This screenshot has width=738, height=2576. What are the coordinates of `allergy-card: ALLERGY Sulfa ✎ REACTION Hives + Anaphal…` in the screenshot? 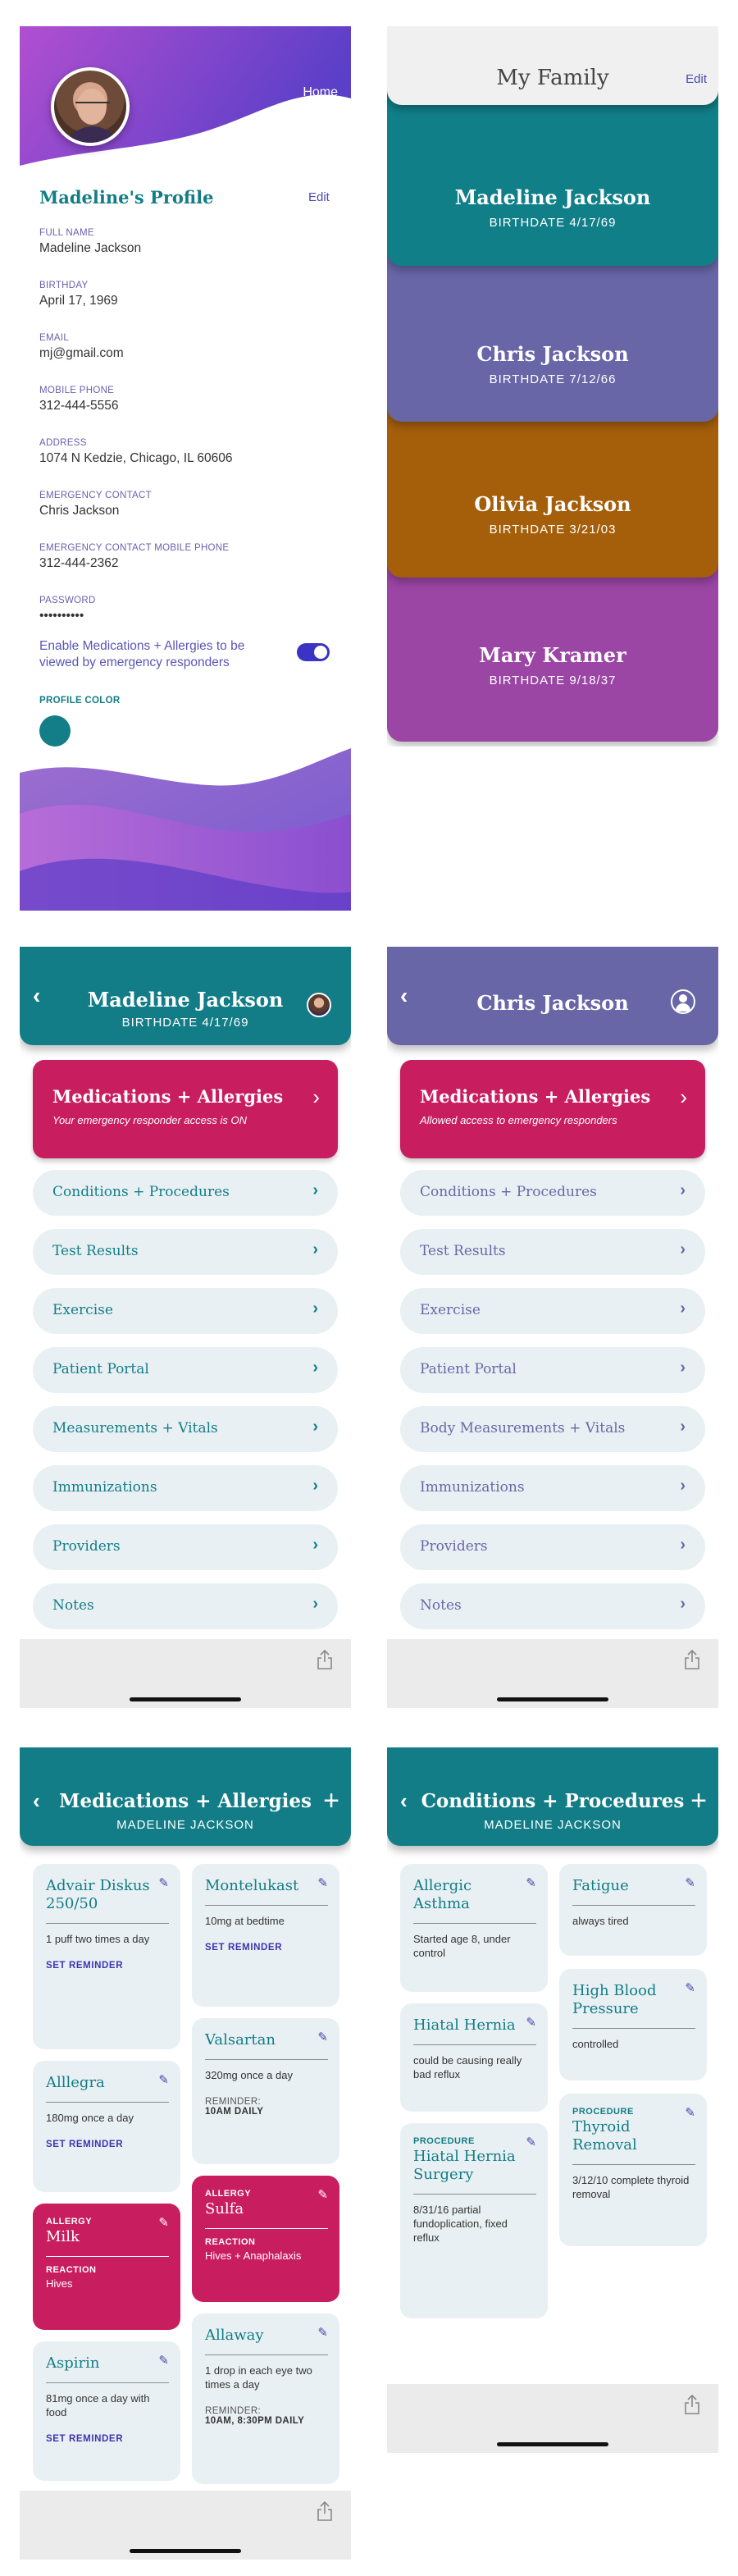 It's located at (265, 2239).